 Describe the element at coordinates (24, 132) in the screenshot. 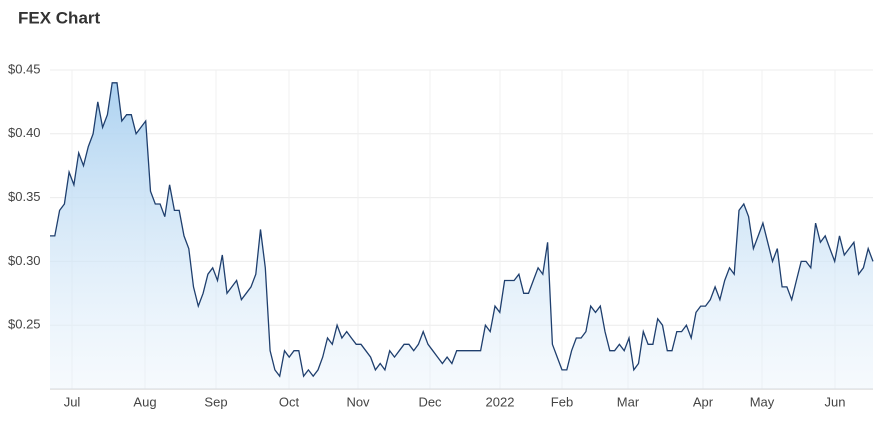

I see `y-tick-label: $0.40` at that location.